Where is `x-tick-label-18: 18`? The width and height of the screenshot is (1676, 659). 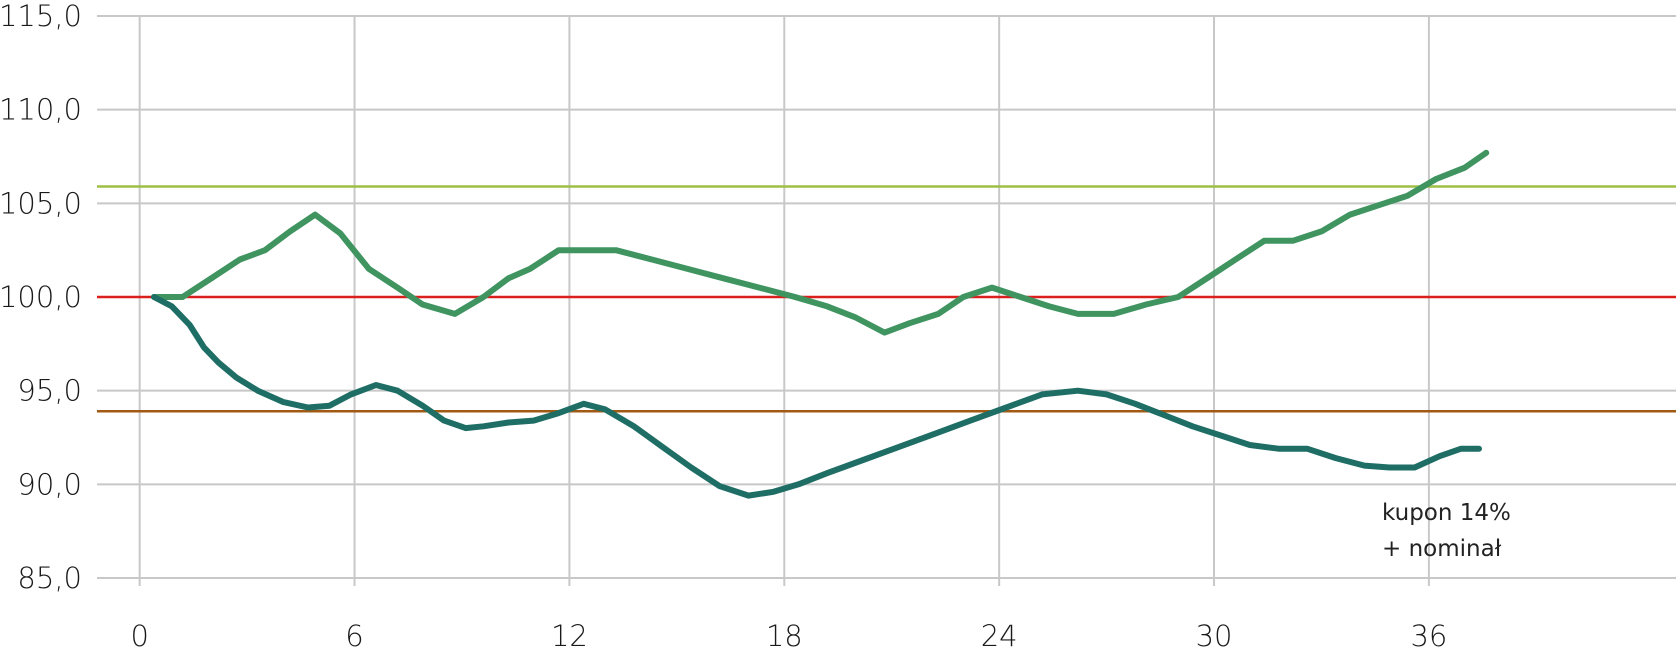 x-tick-label-18: 18 is located at coordinates (784, 636).